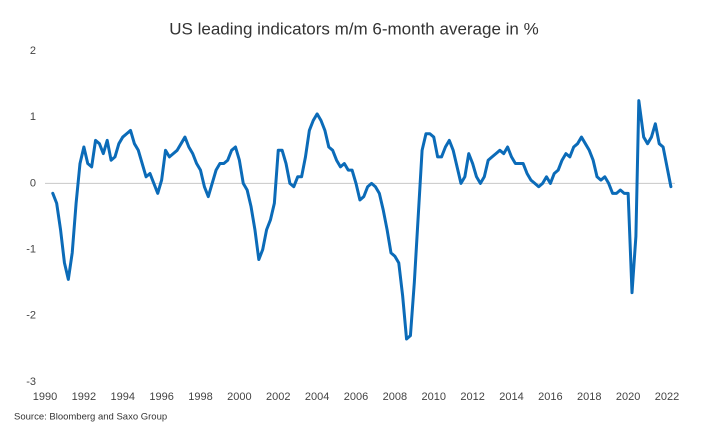 The height and width of the screenshot is (433, 708). Describe the element at coordinates (589, 397) in the screenshot. I see `x-tick-label: 2018` at that location.